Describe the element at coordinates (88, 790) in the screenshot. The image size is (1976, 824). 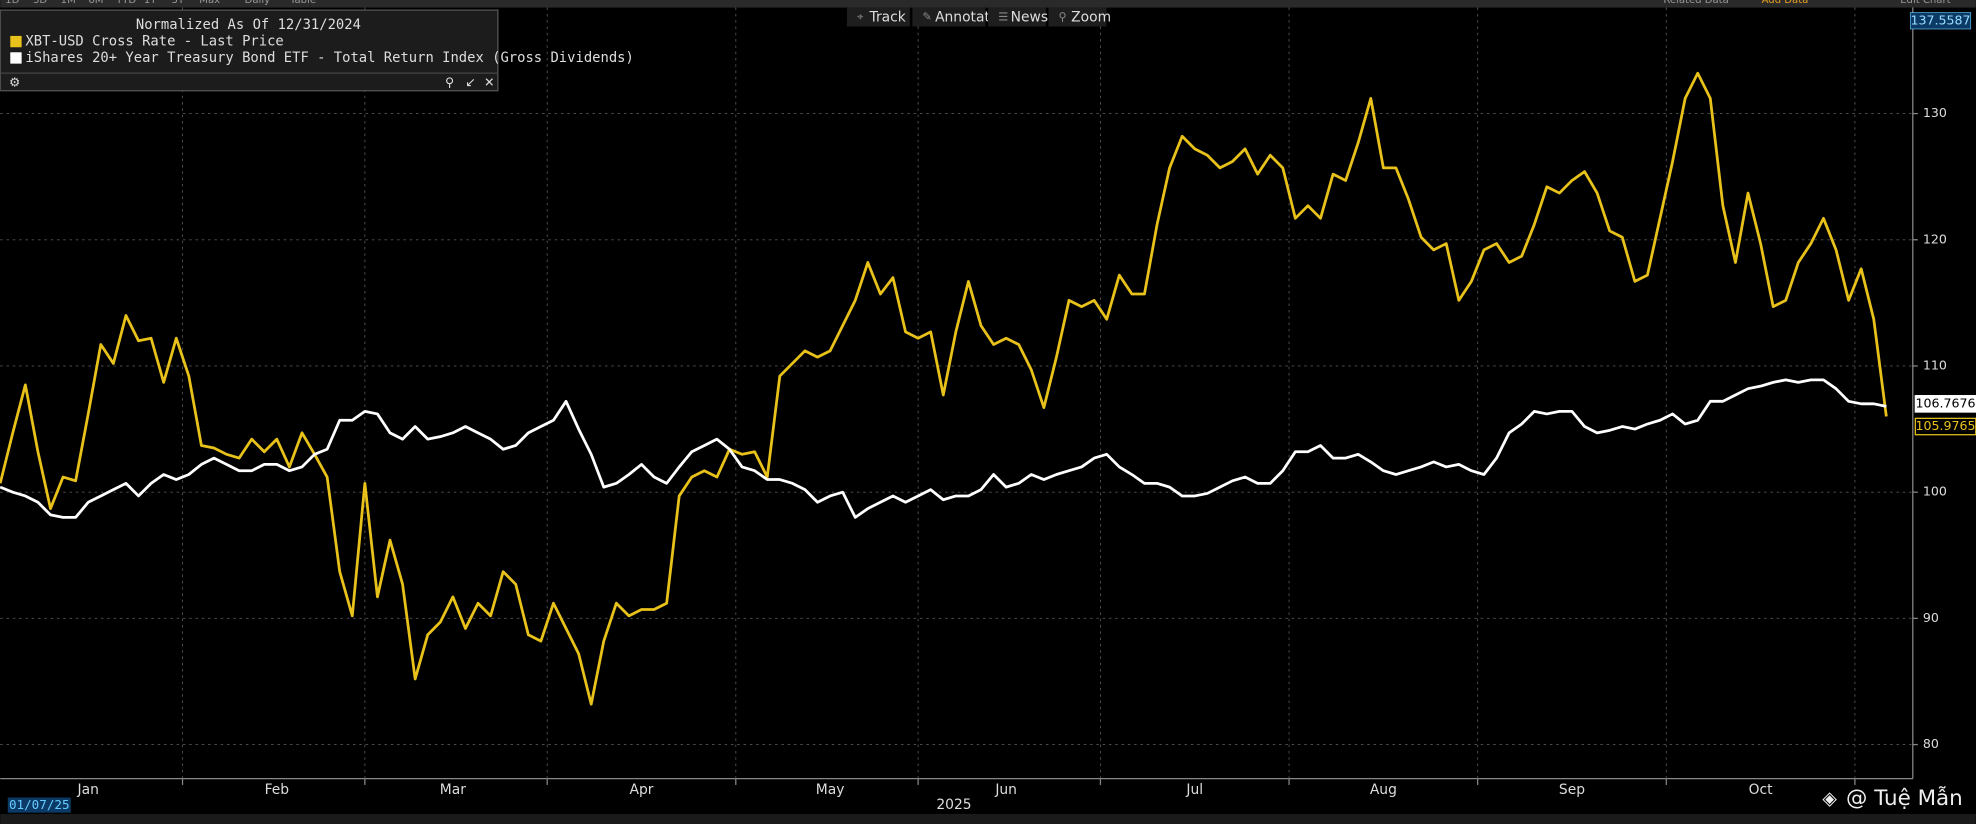
I see `x-tick-label: Jan` at that location.